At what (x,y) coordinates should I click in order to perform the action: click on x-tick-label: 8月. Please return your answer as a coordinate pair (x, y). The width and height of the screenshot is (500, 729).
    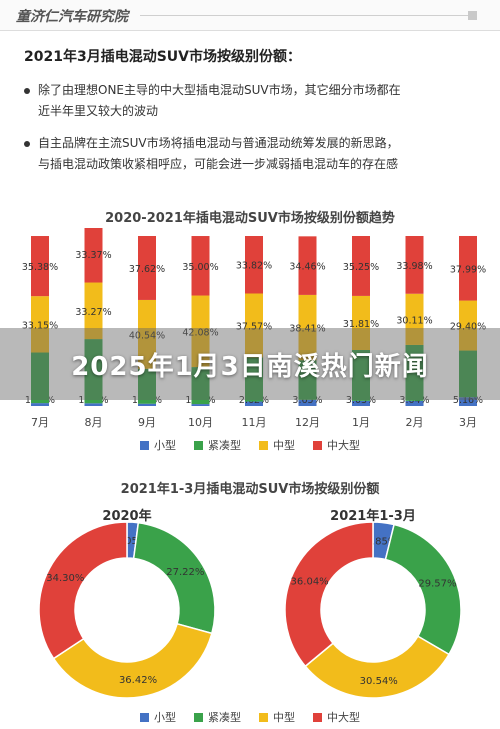
    Looking at the image, I should click on (94, 422).